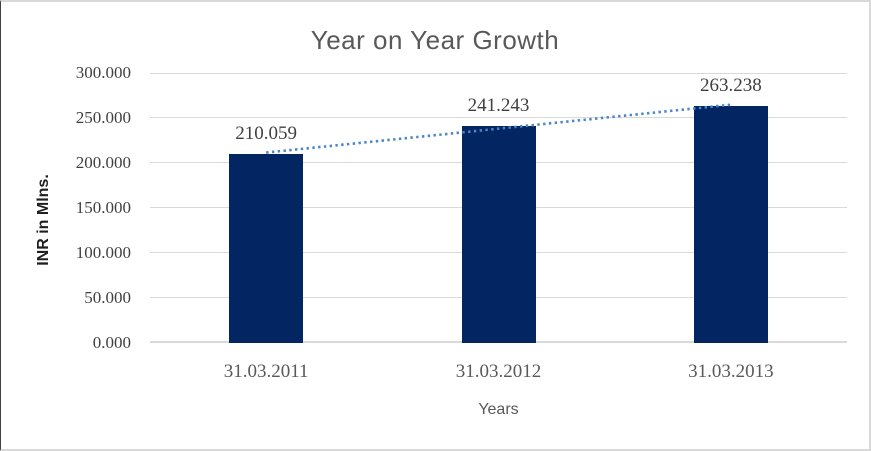 This screenshot has width=871, height=451. Describe the element at coordinates (103, 252) in the screenshot. I see `y-tick-label: 100.000` at that location.